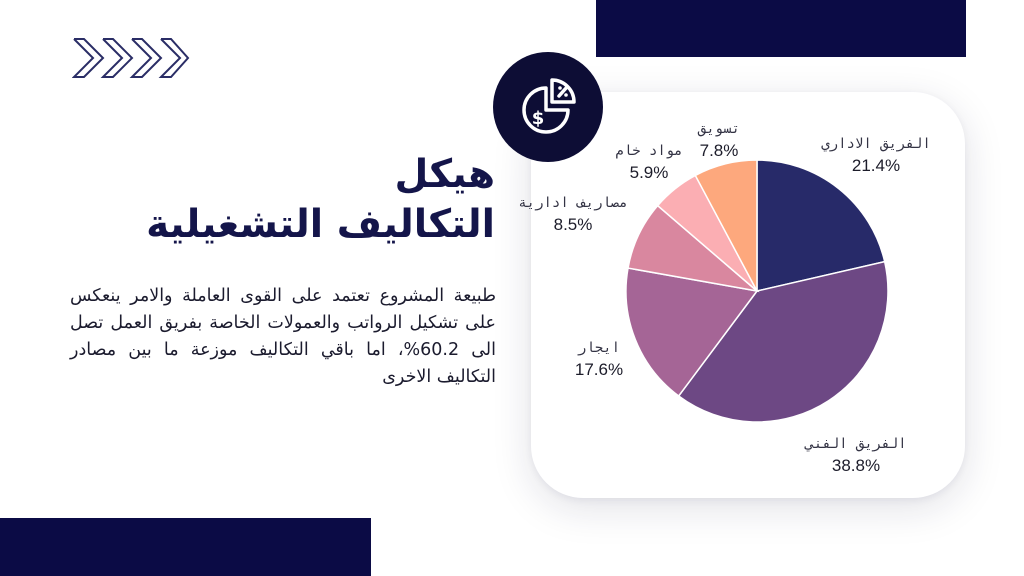  I want to click on slice-percent: 38.8%, so click(856, 465).